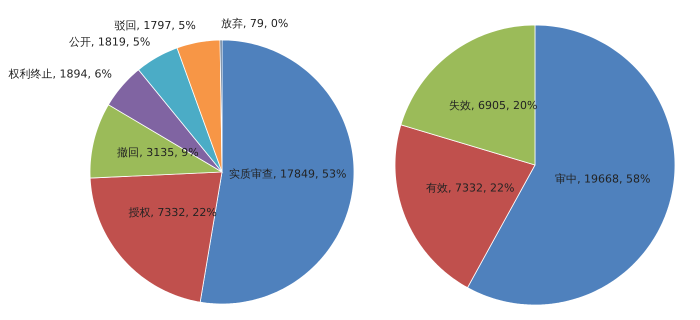 This screenshot has width=700, height=320. What do you see at coordinates (155, 25) in the screenshot?
I see `slice-label: 驳回, 1797, 5%` at bounding box center [155, 25].